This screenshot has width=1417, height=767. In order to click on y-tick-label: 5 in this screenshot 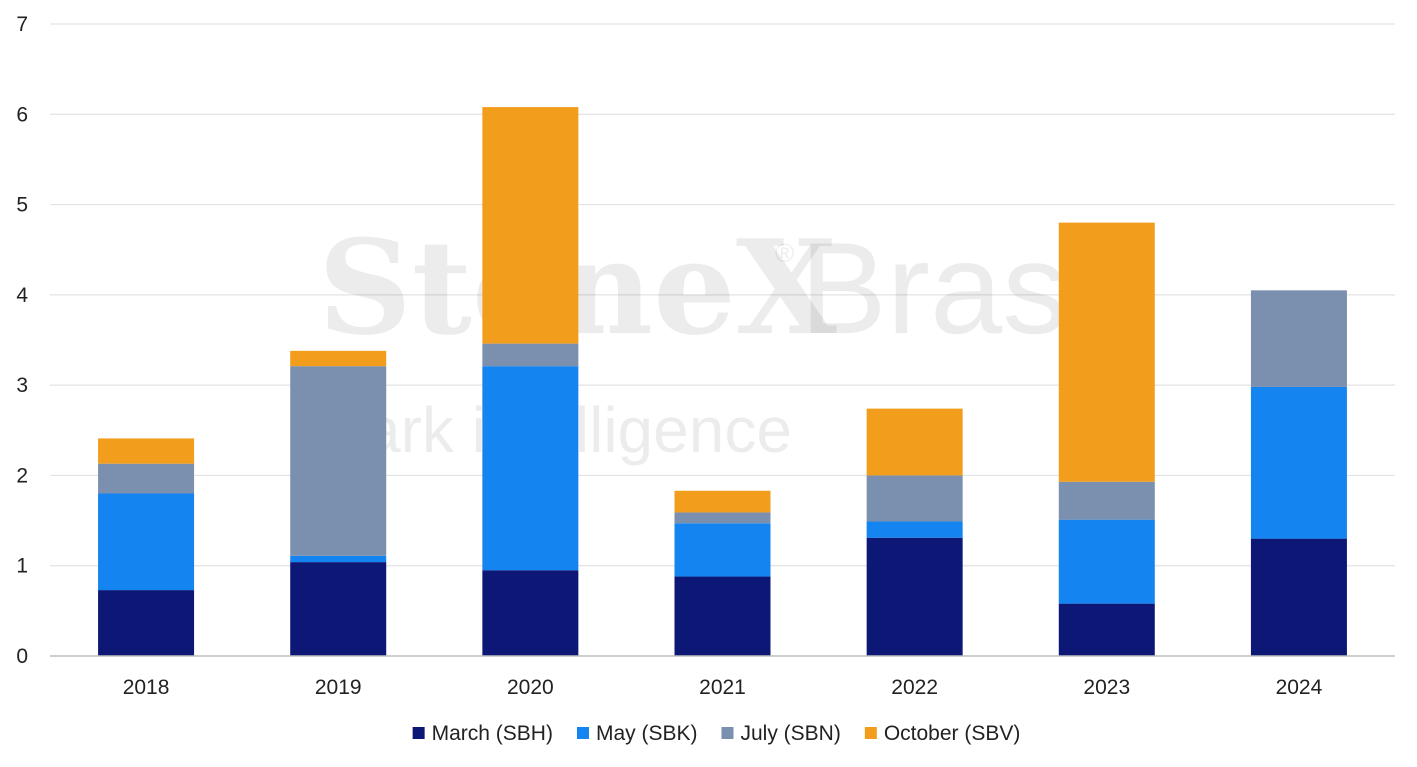, I will do `click(22, 205)`.